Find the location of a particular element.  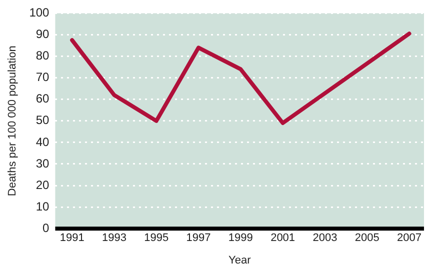

y-tick-label: 30 is located at coordinates (43, 163).